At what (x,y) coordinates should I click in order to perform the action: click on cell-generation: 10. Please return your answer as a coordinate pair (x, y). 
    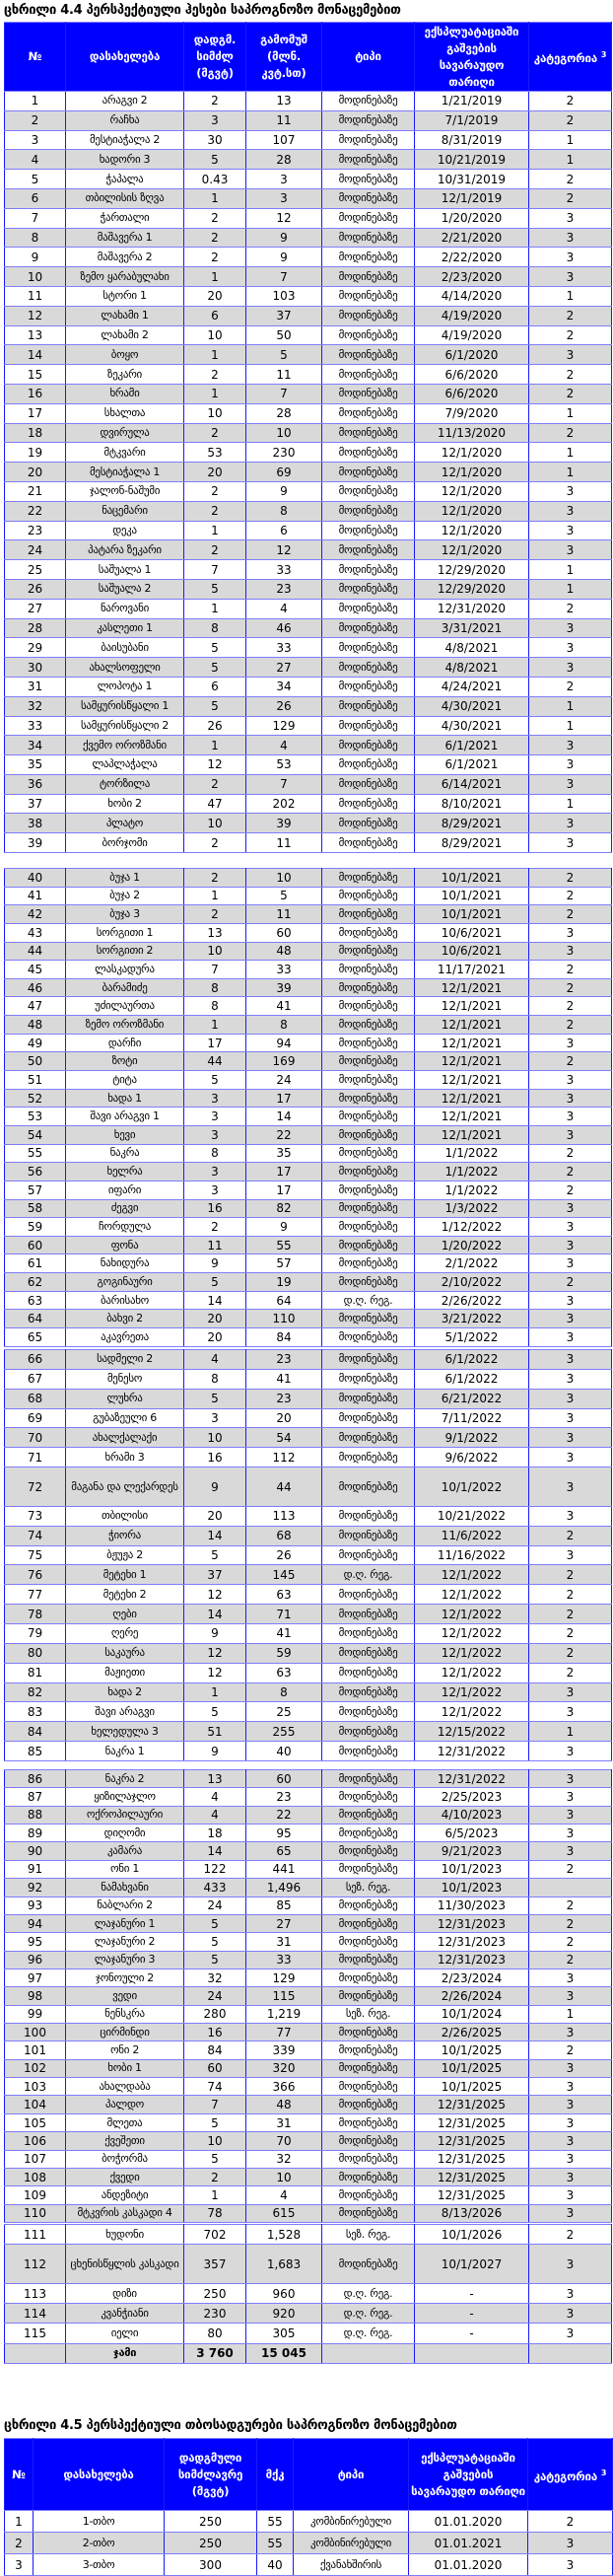
    Looking at the image, I should click on (283, 878).